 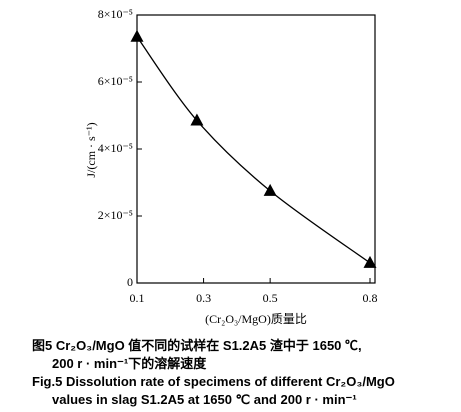 What do you see at coordinates (115, 81) in the screenshot?
I see `y-tick-label: 6×10⁻⁵` at bounding box center [115, 81].